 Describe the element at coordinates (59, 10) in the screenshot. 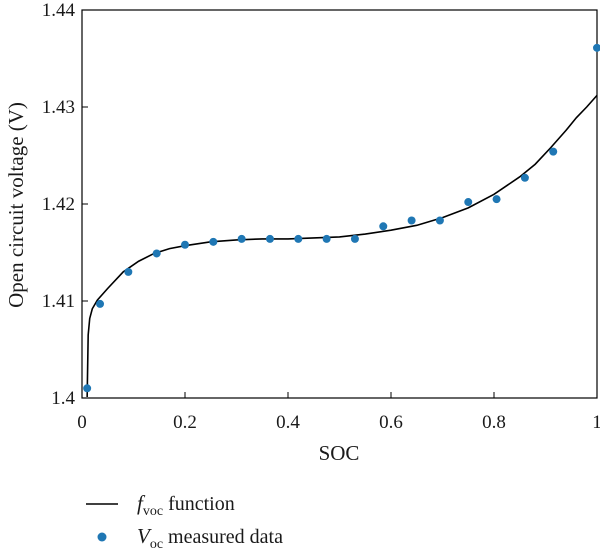

I see `y-tick-label: 1.44` at that location.